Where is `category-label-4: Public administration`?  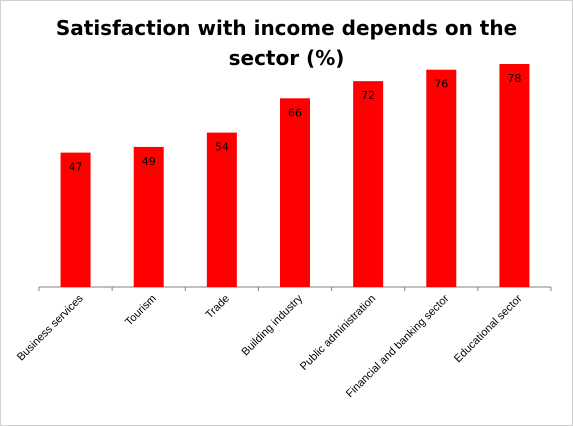
category-label-4: Public administration is located at coordinates (338, 333).